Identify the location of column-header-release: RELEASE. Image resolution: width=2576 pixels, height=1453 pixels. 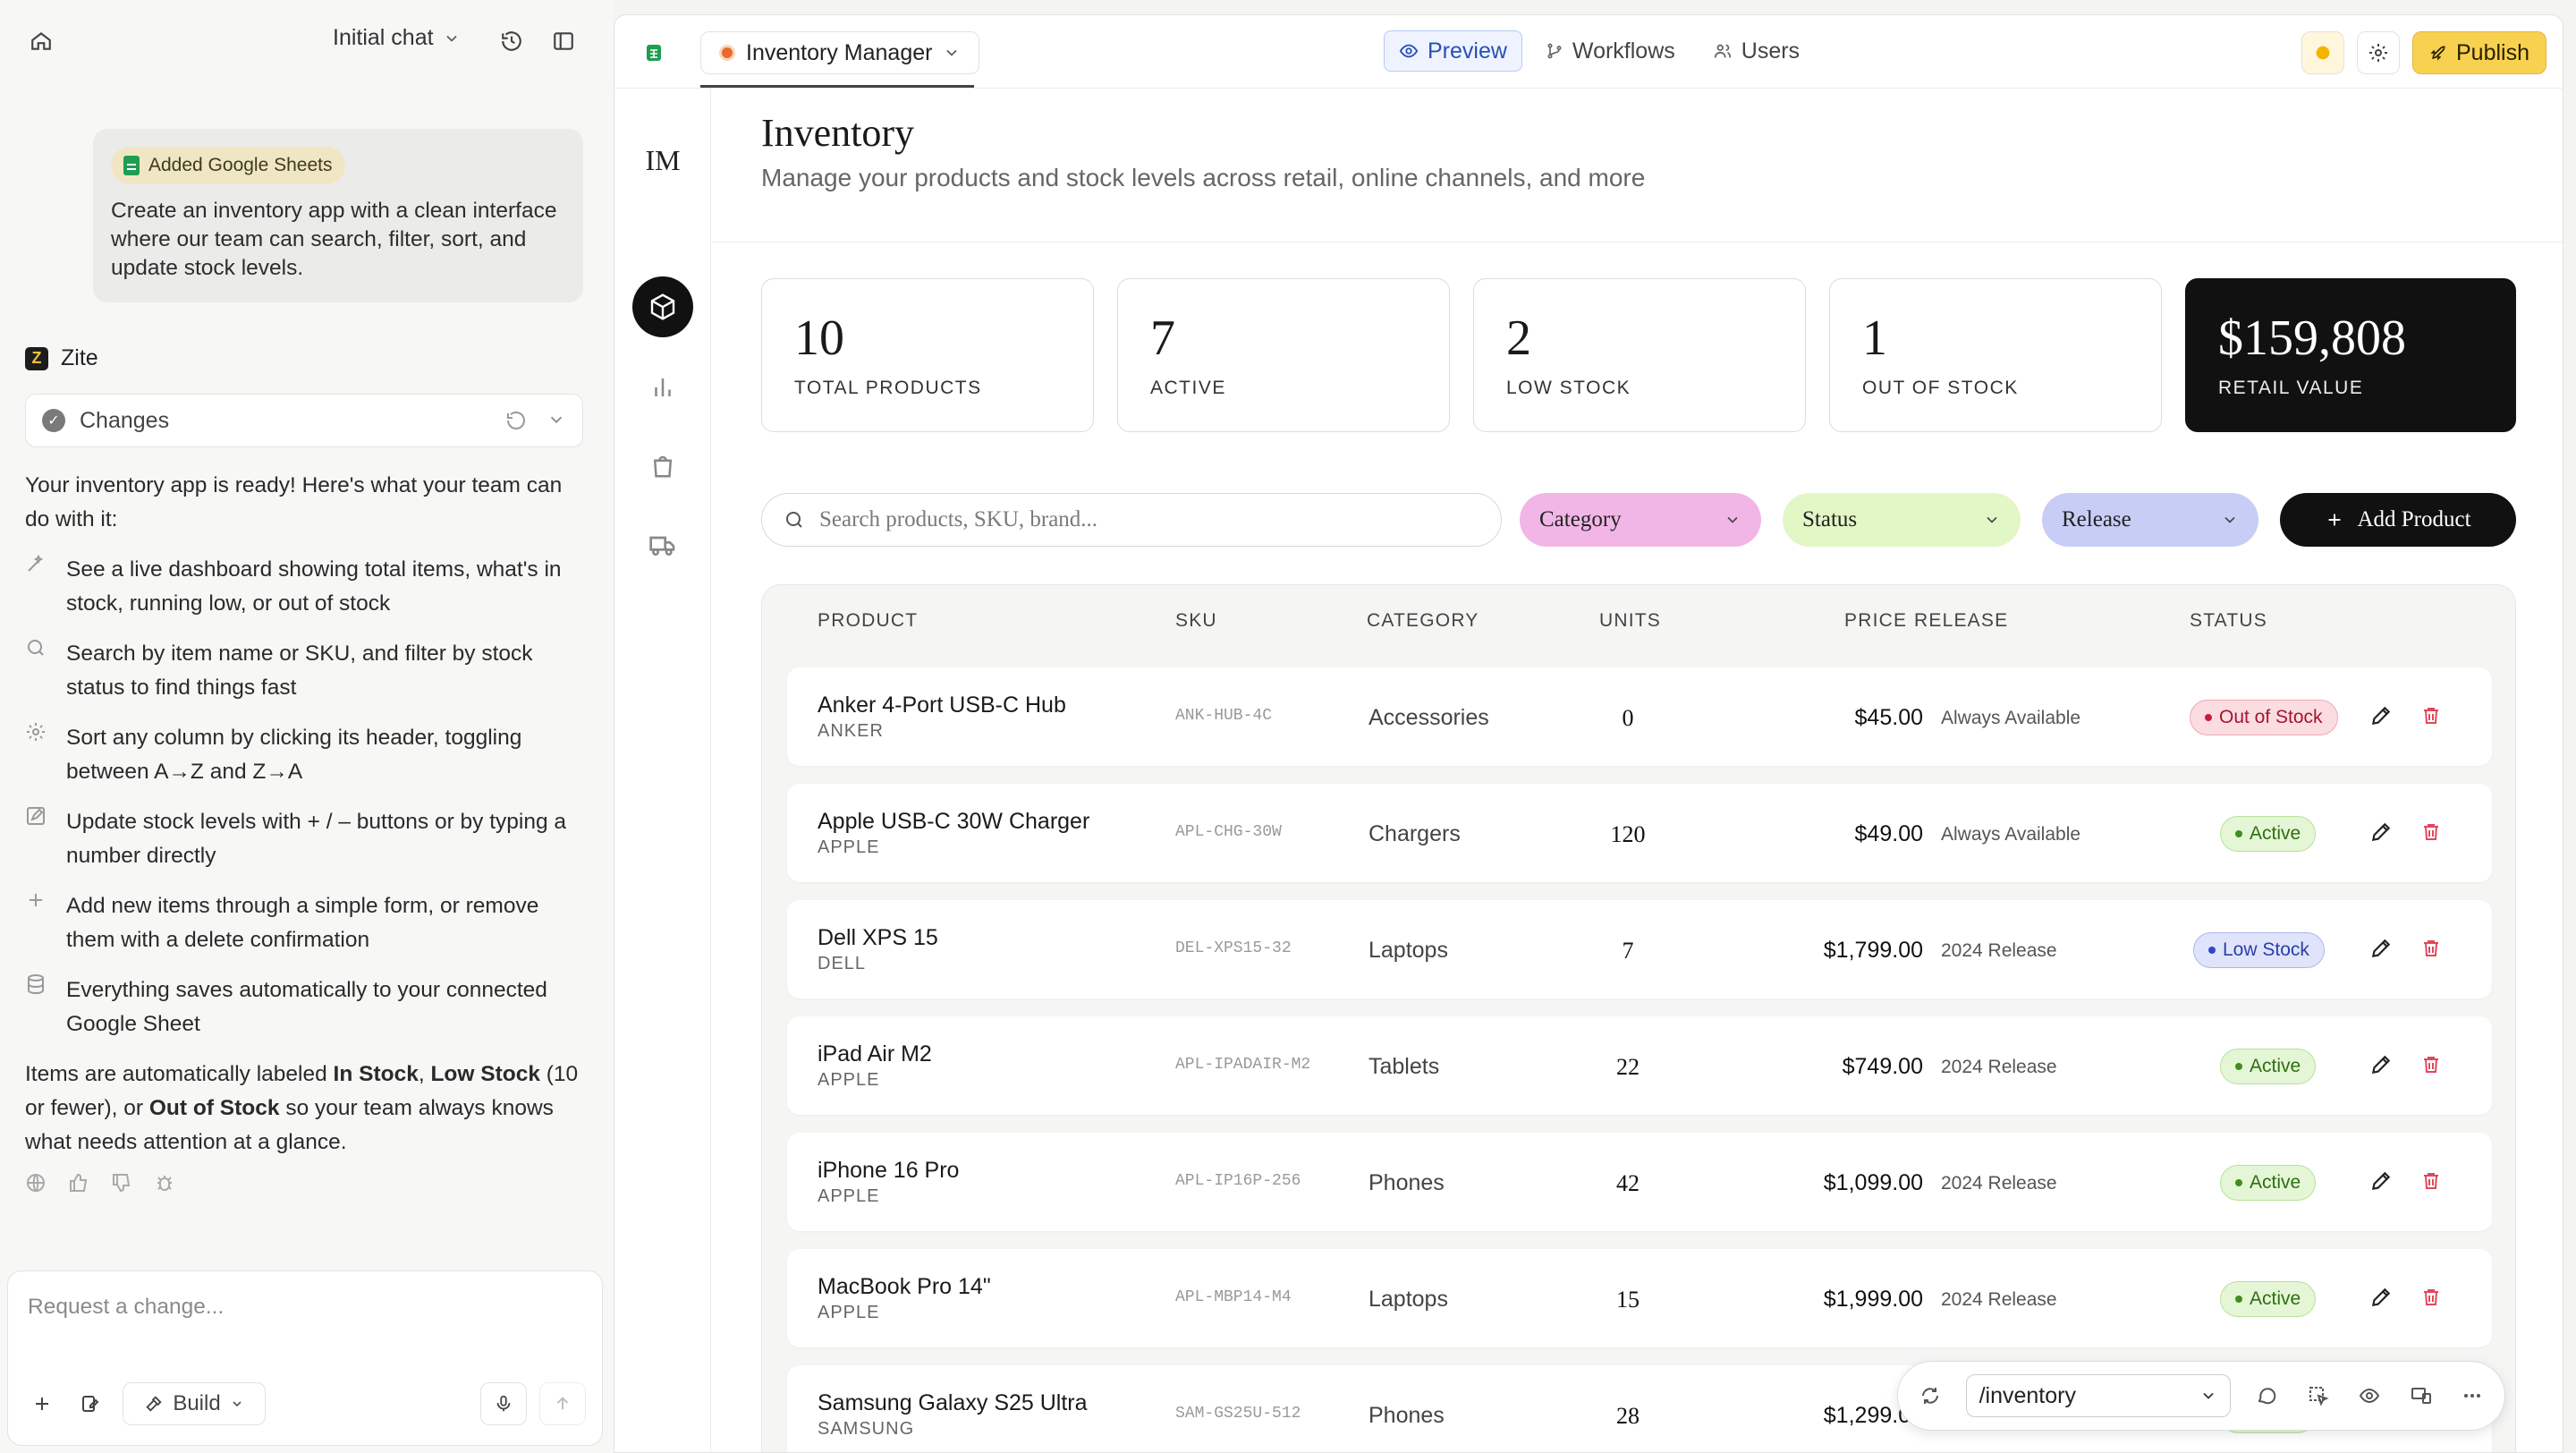
(1961, 620).